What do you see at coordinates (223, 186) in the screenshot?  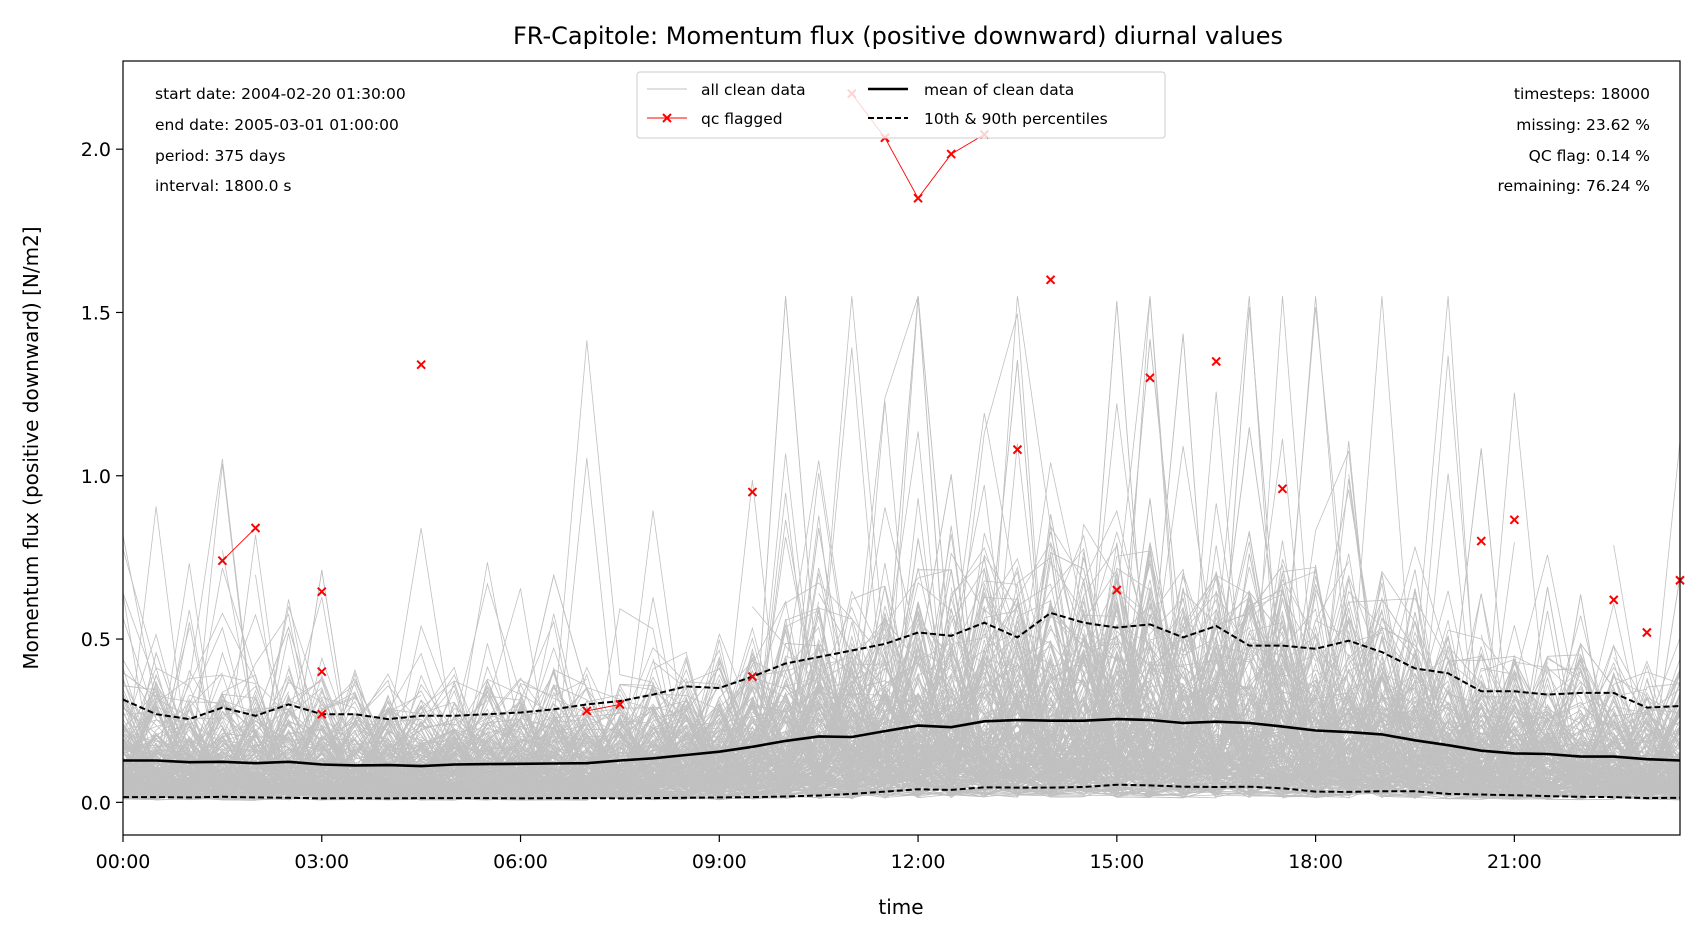 I see `info-interval: interval: 1800.0 s` at bounding box center [223, 186].